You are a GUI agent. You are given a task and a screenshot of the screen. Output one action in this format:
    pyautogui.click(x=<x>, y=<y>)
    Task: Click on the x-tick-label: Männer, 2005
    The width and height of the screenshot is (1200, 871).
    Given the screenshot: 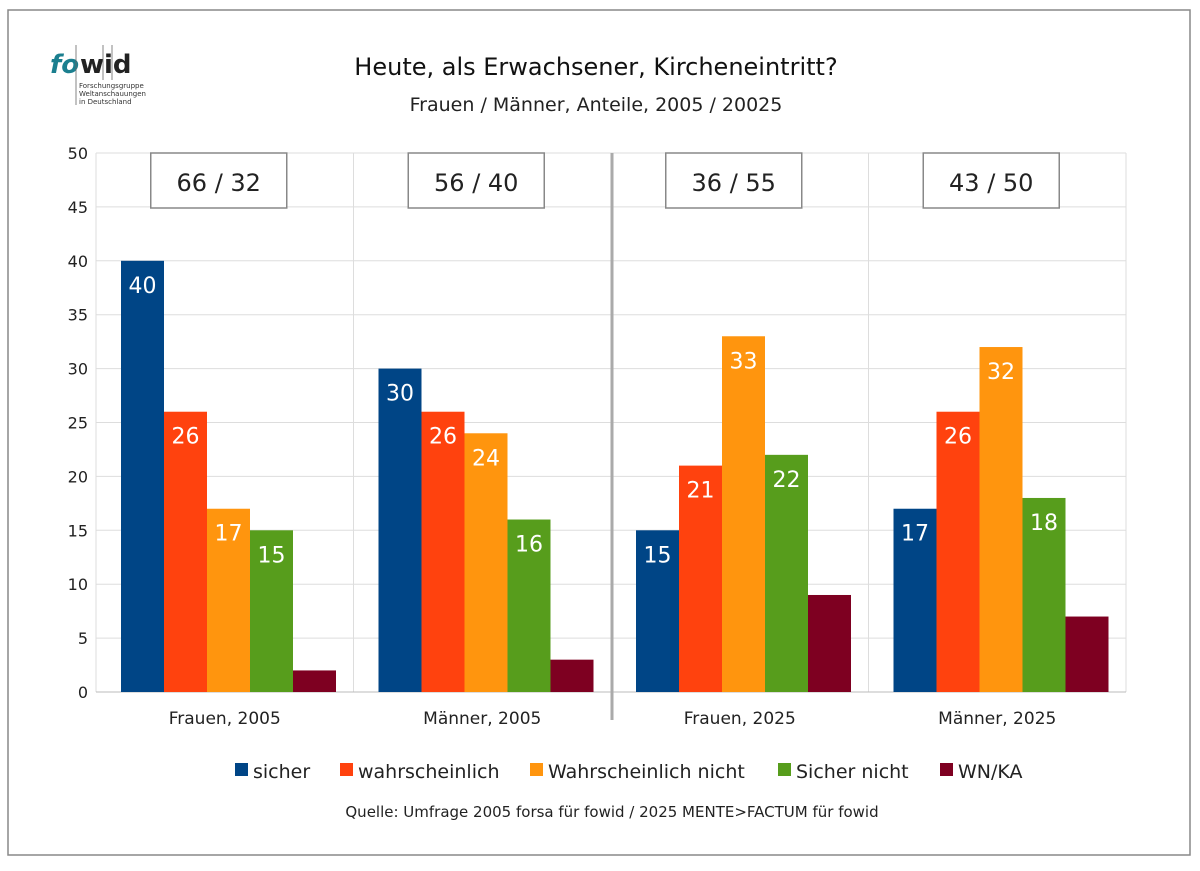 What is the action you would take?
    pyautogui.click(x=482, y=719)
    